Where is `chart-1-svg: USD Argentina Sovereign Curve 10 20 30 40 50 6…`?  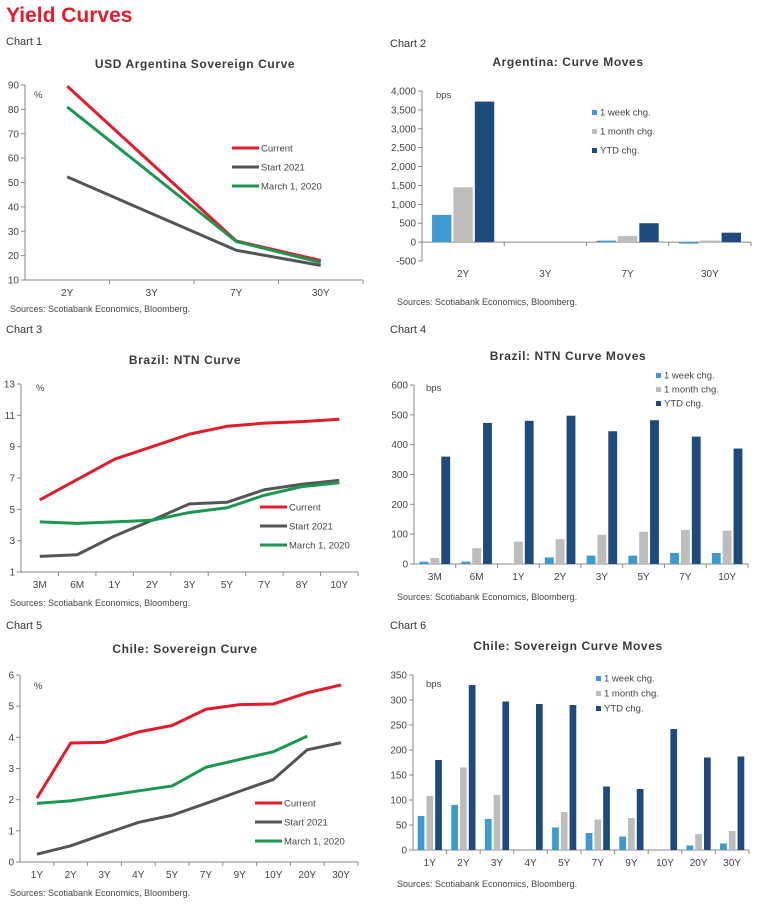
chart-1-svg: USD Argentina Sovereign Curve 10 20 30 40 50 6… is located at coordinates (186, 185).